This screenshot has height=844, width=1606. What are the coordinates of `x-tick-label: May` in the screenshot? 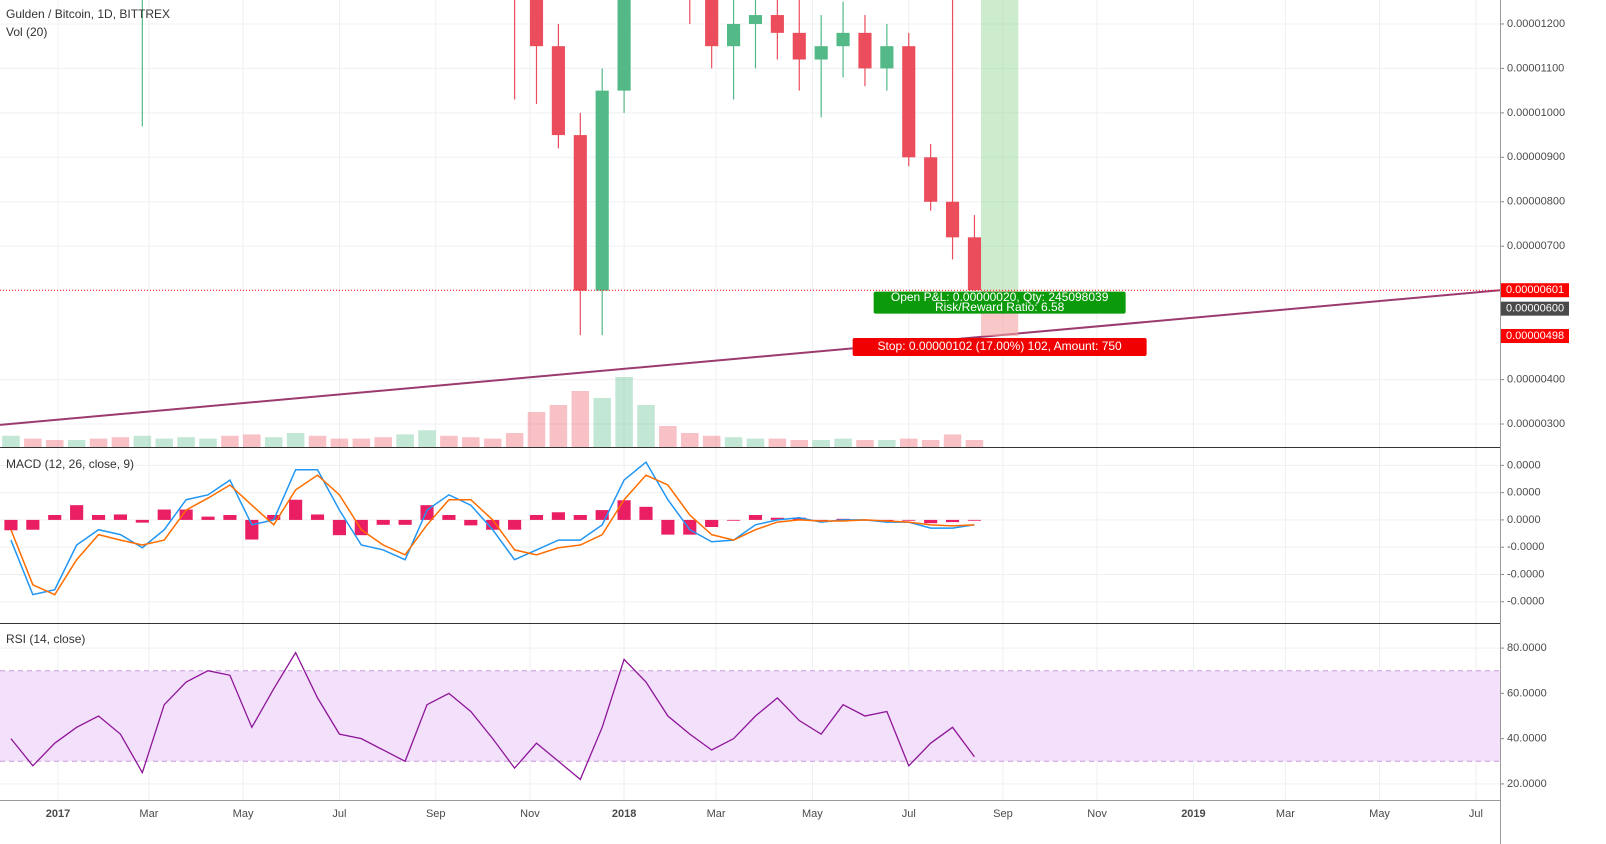 It's located at (812, 814).